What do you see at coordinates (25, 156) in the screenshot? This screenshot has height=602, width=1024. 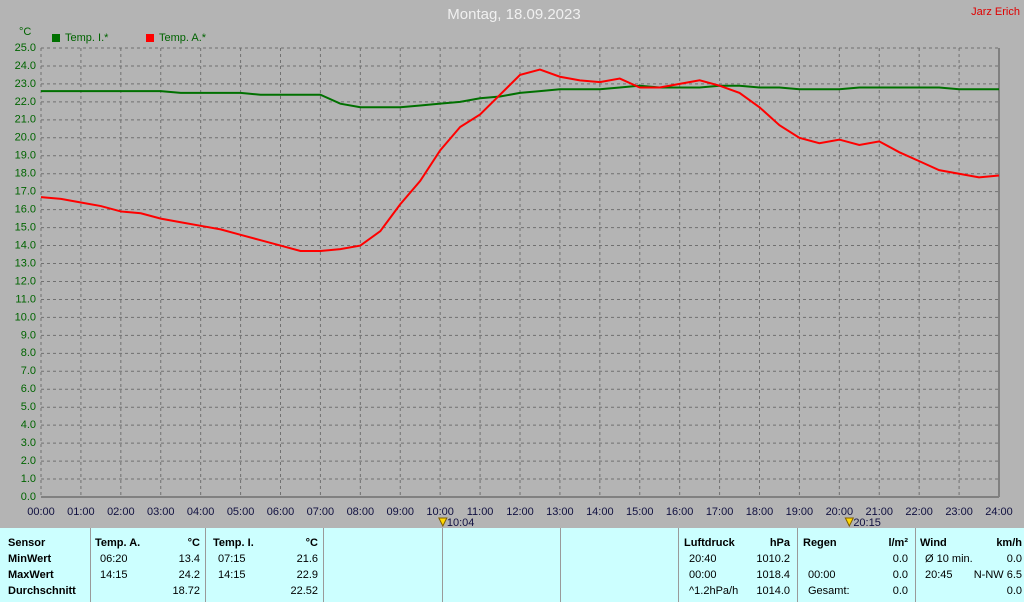 I see `y-tick-label: 19.0` at bounding box center [25, 156].